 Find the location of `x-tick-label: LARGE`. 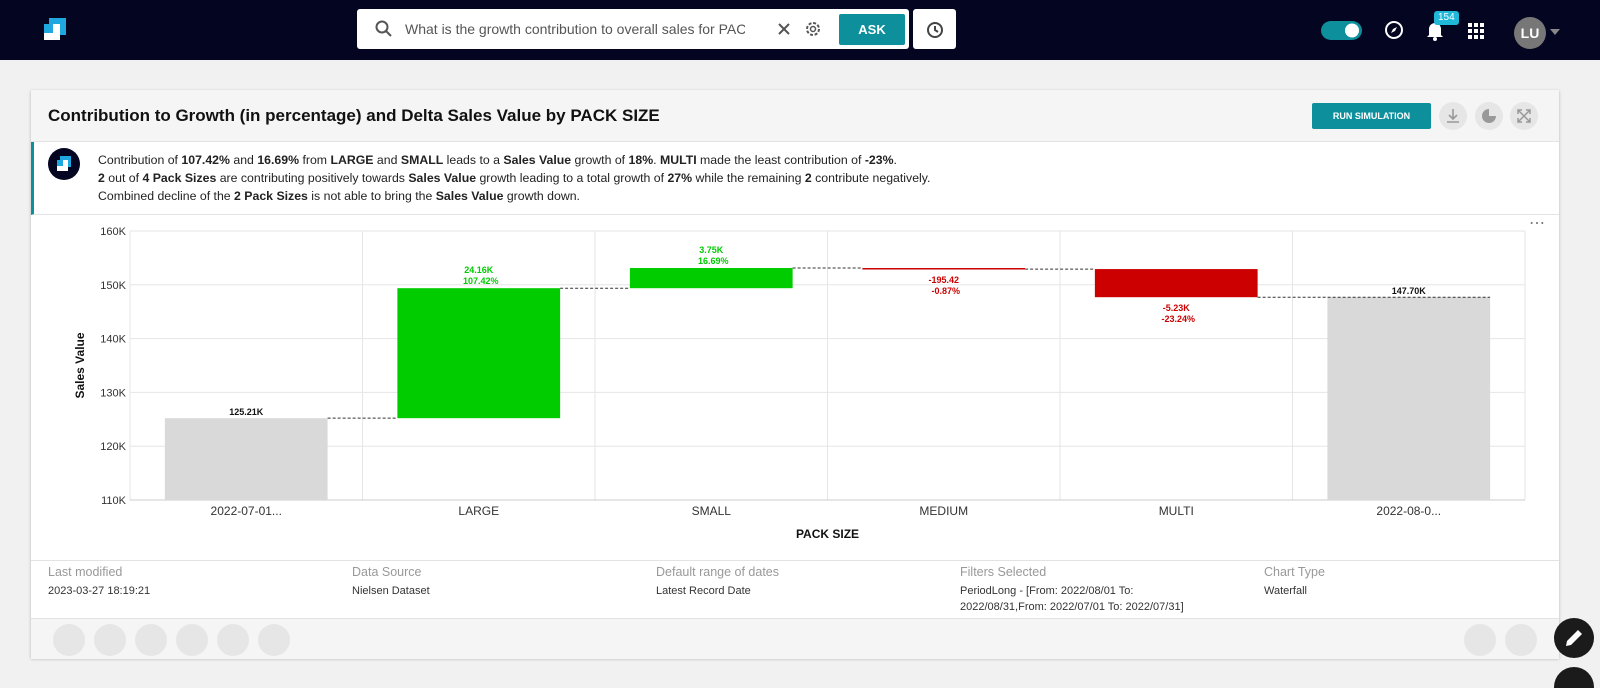

x-tick-label: LARGE is located at coordinates (478, 511).